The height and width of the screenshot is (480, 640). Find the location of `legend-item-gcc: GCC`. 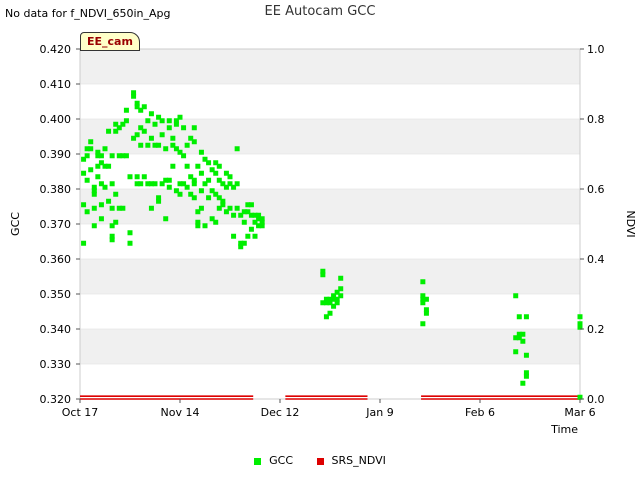

legend-item-gcc: GCC is located at coordinates (273, 460).